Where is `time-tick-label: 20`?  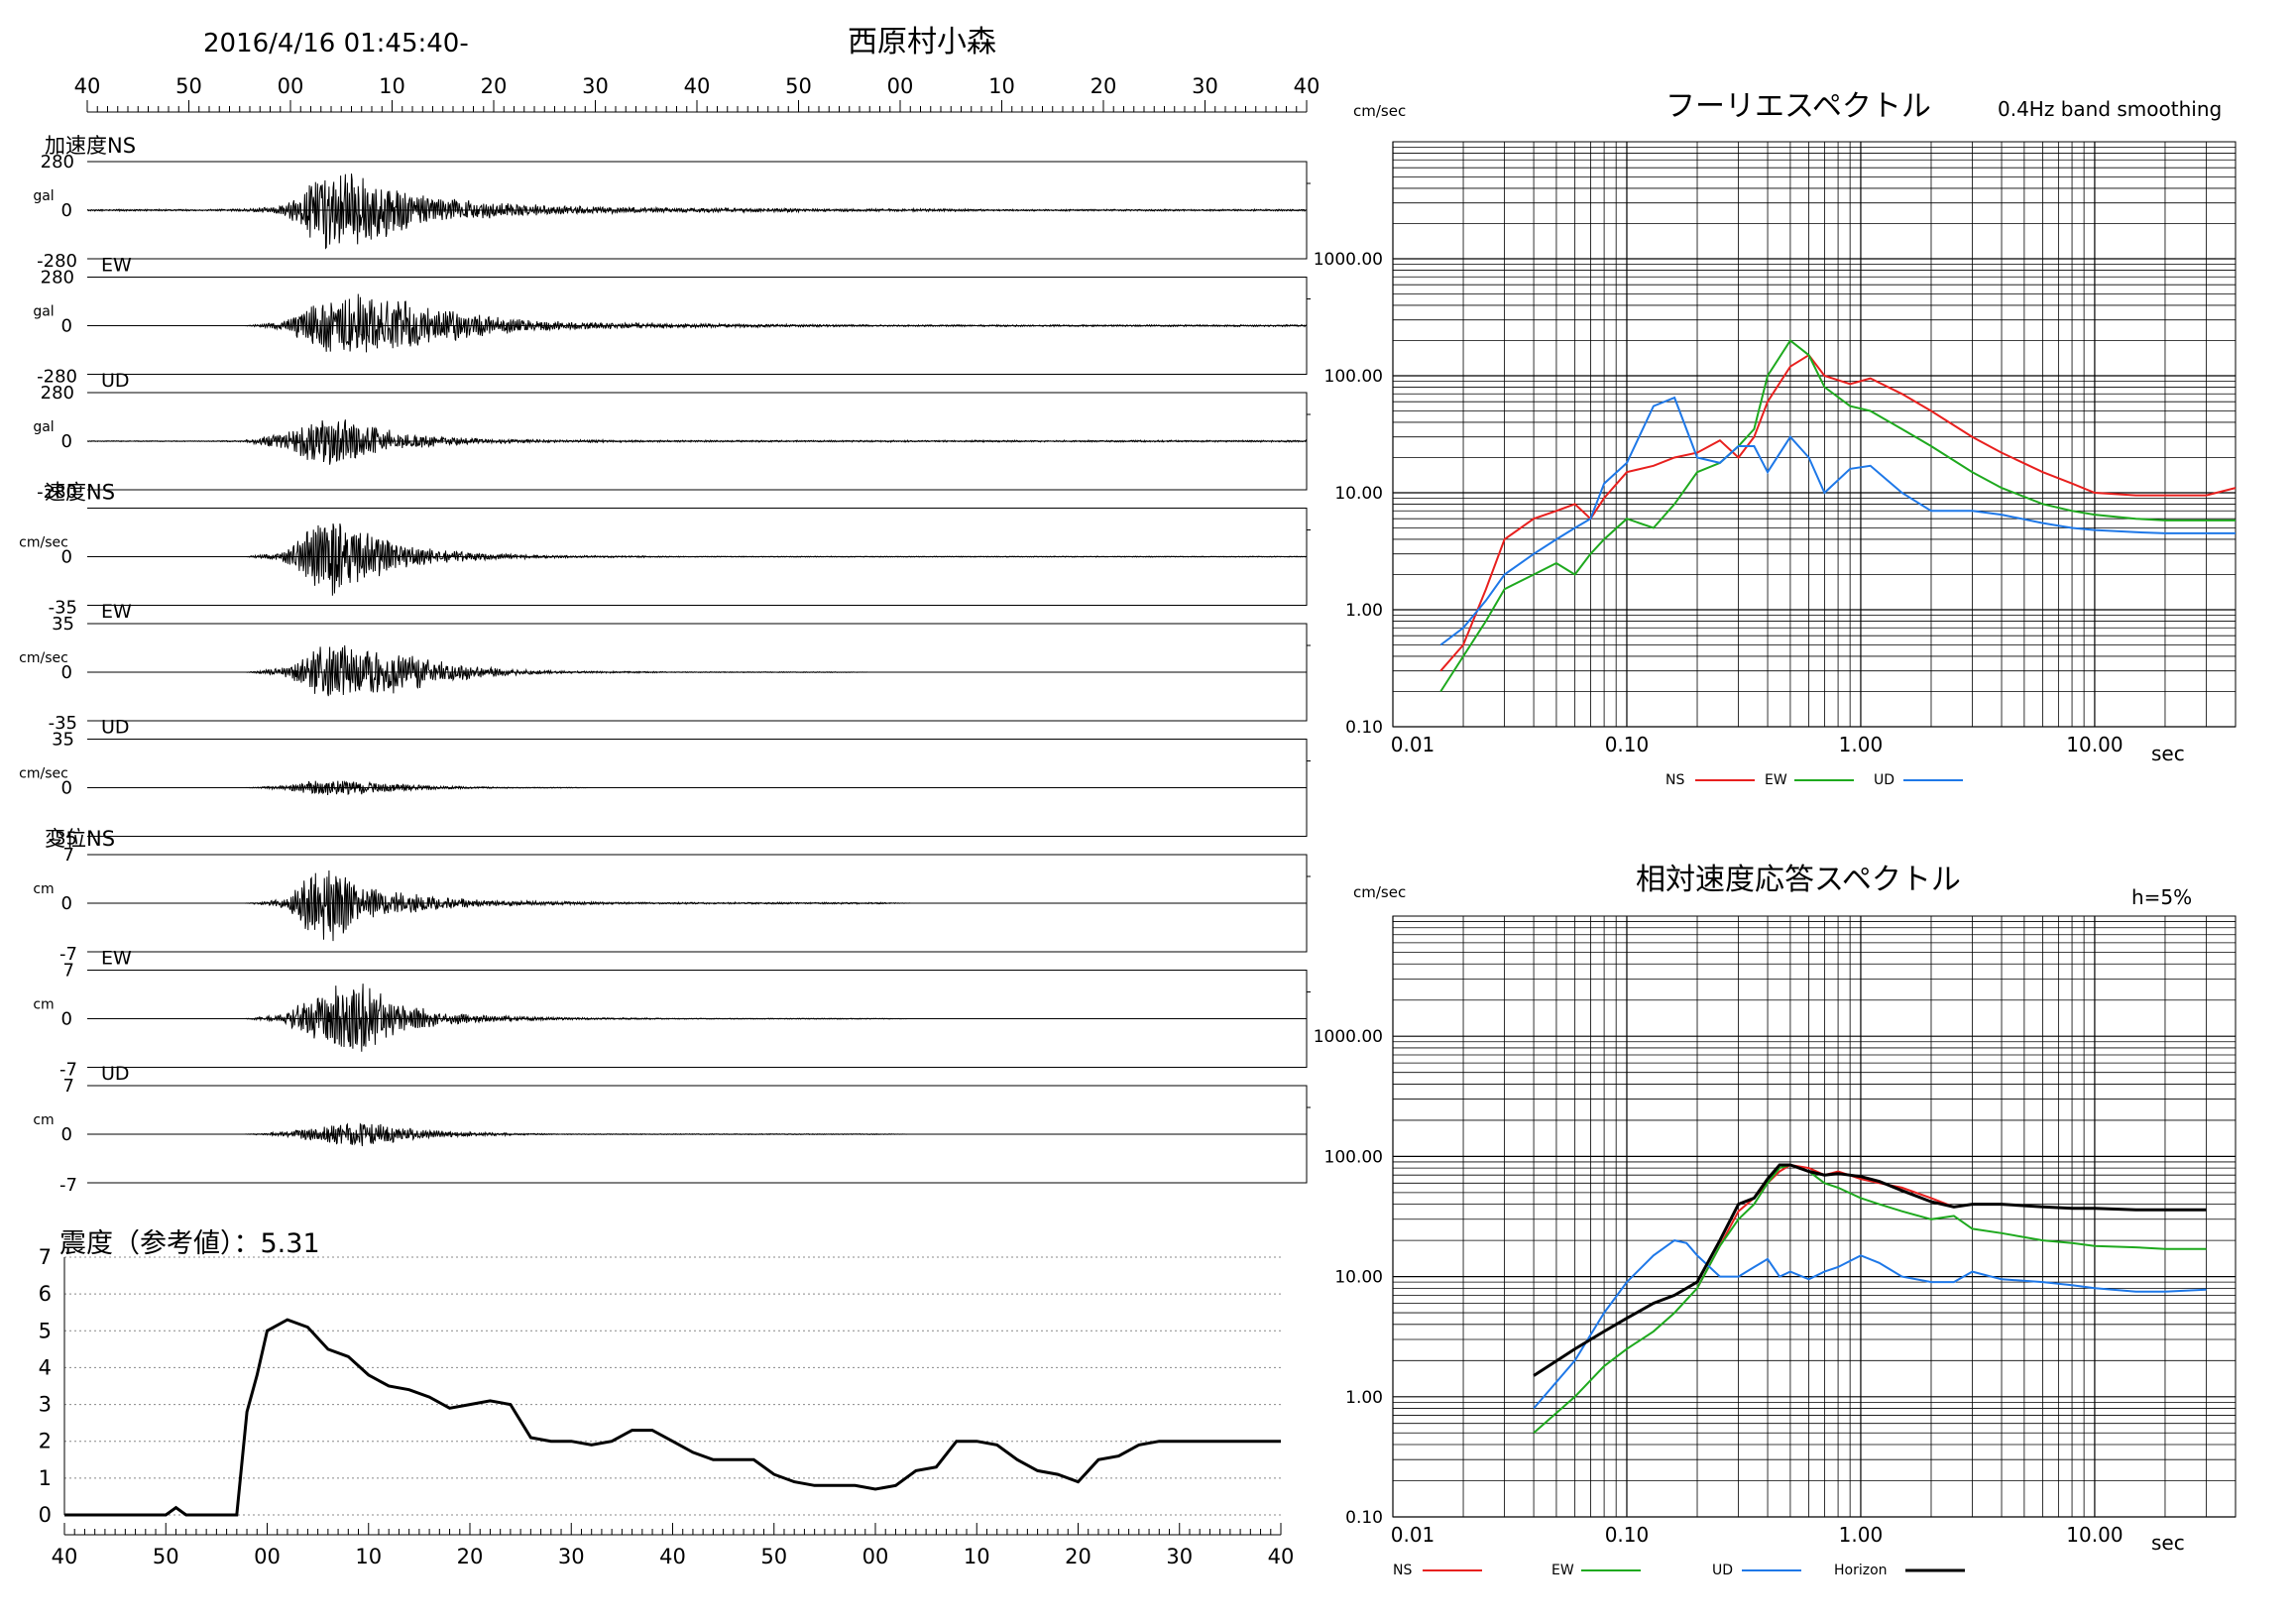
time-tick-label: 20 is located at coordinates (1104, 86).